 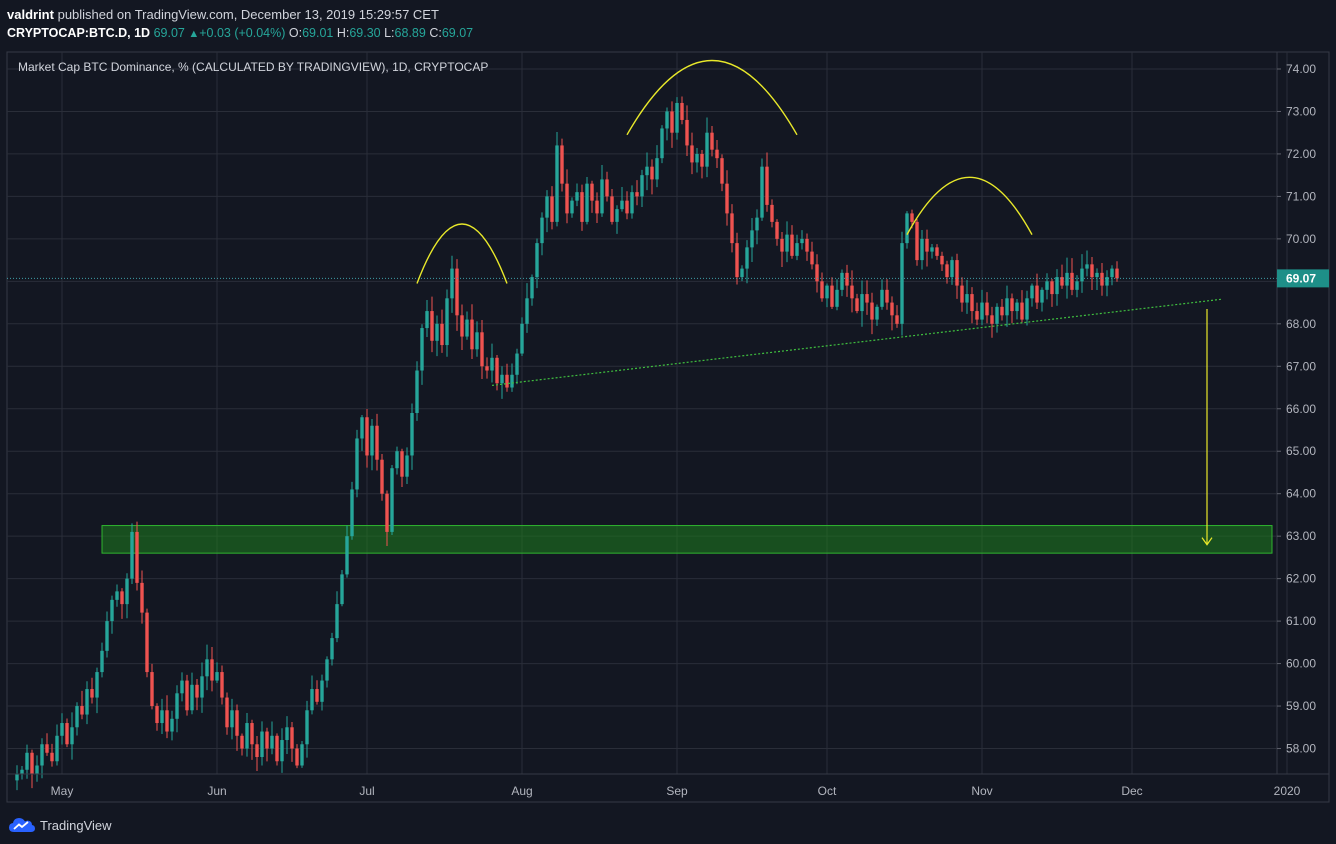 I want to click on price-tick-label: 63.00, so click(x=1301, y=536).